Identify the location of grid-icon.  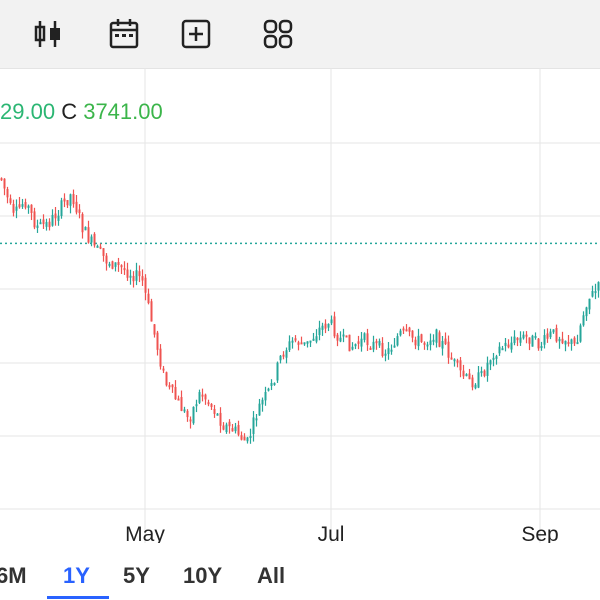
(278, 34).